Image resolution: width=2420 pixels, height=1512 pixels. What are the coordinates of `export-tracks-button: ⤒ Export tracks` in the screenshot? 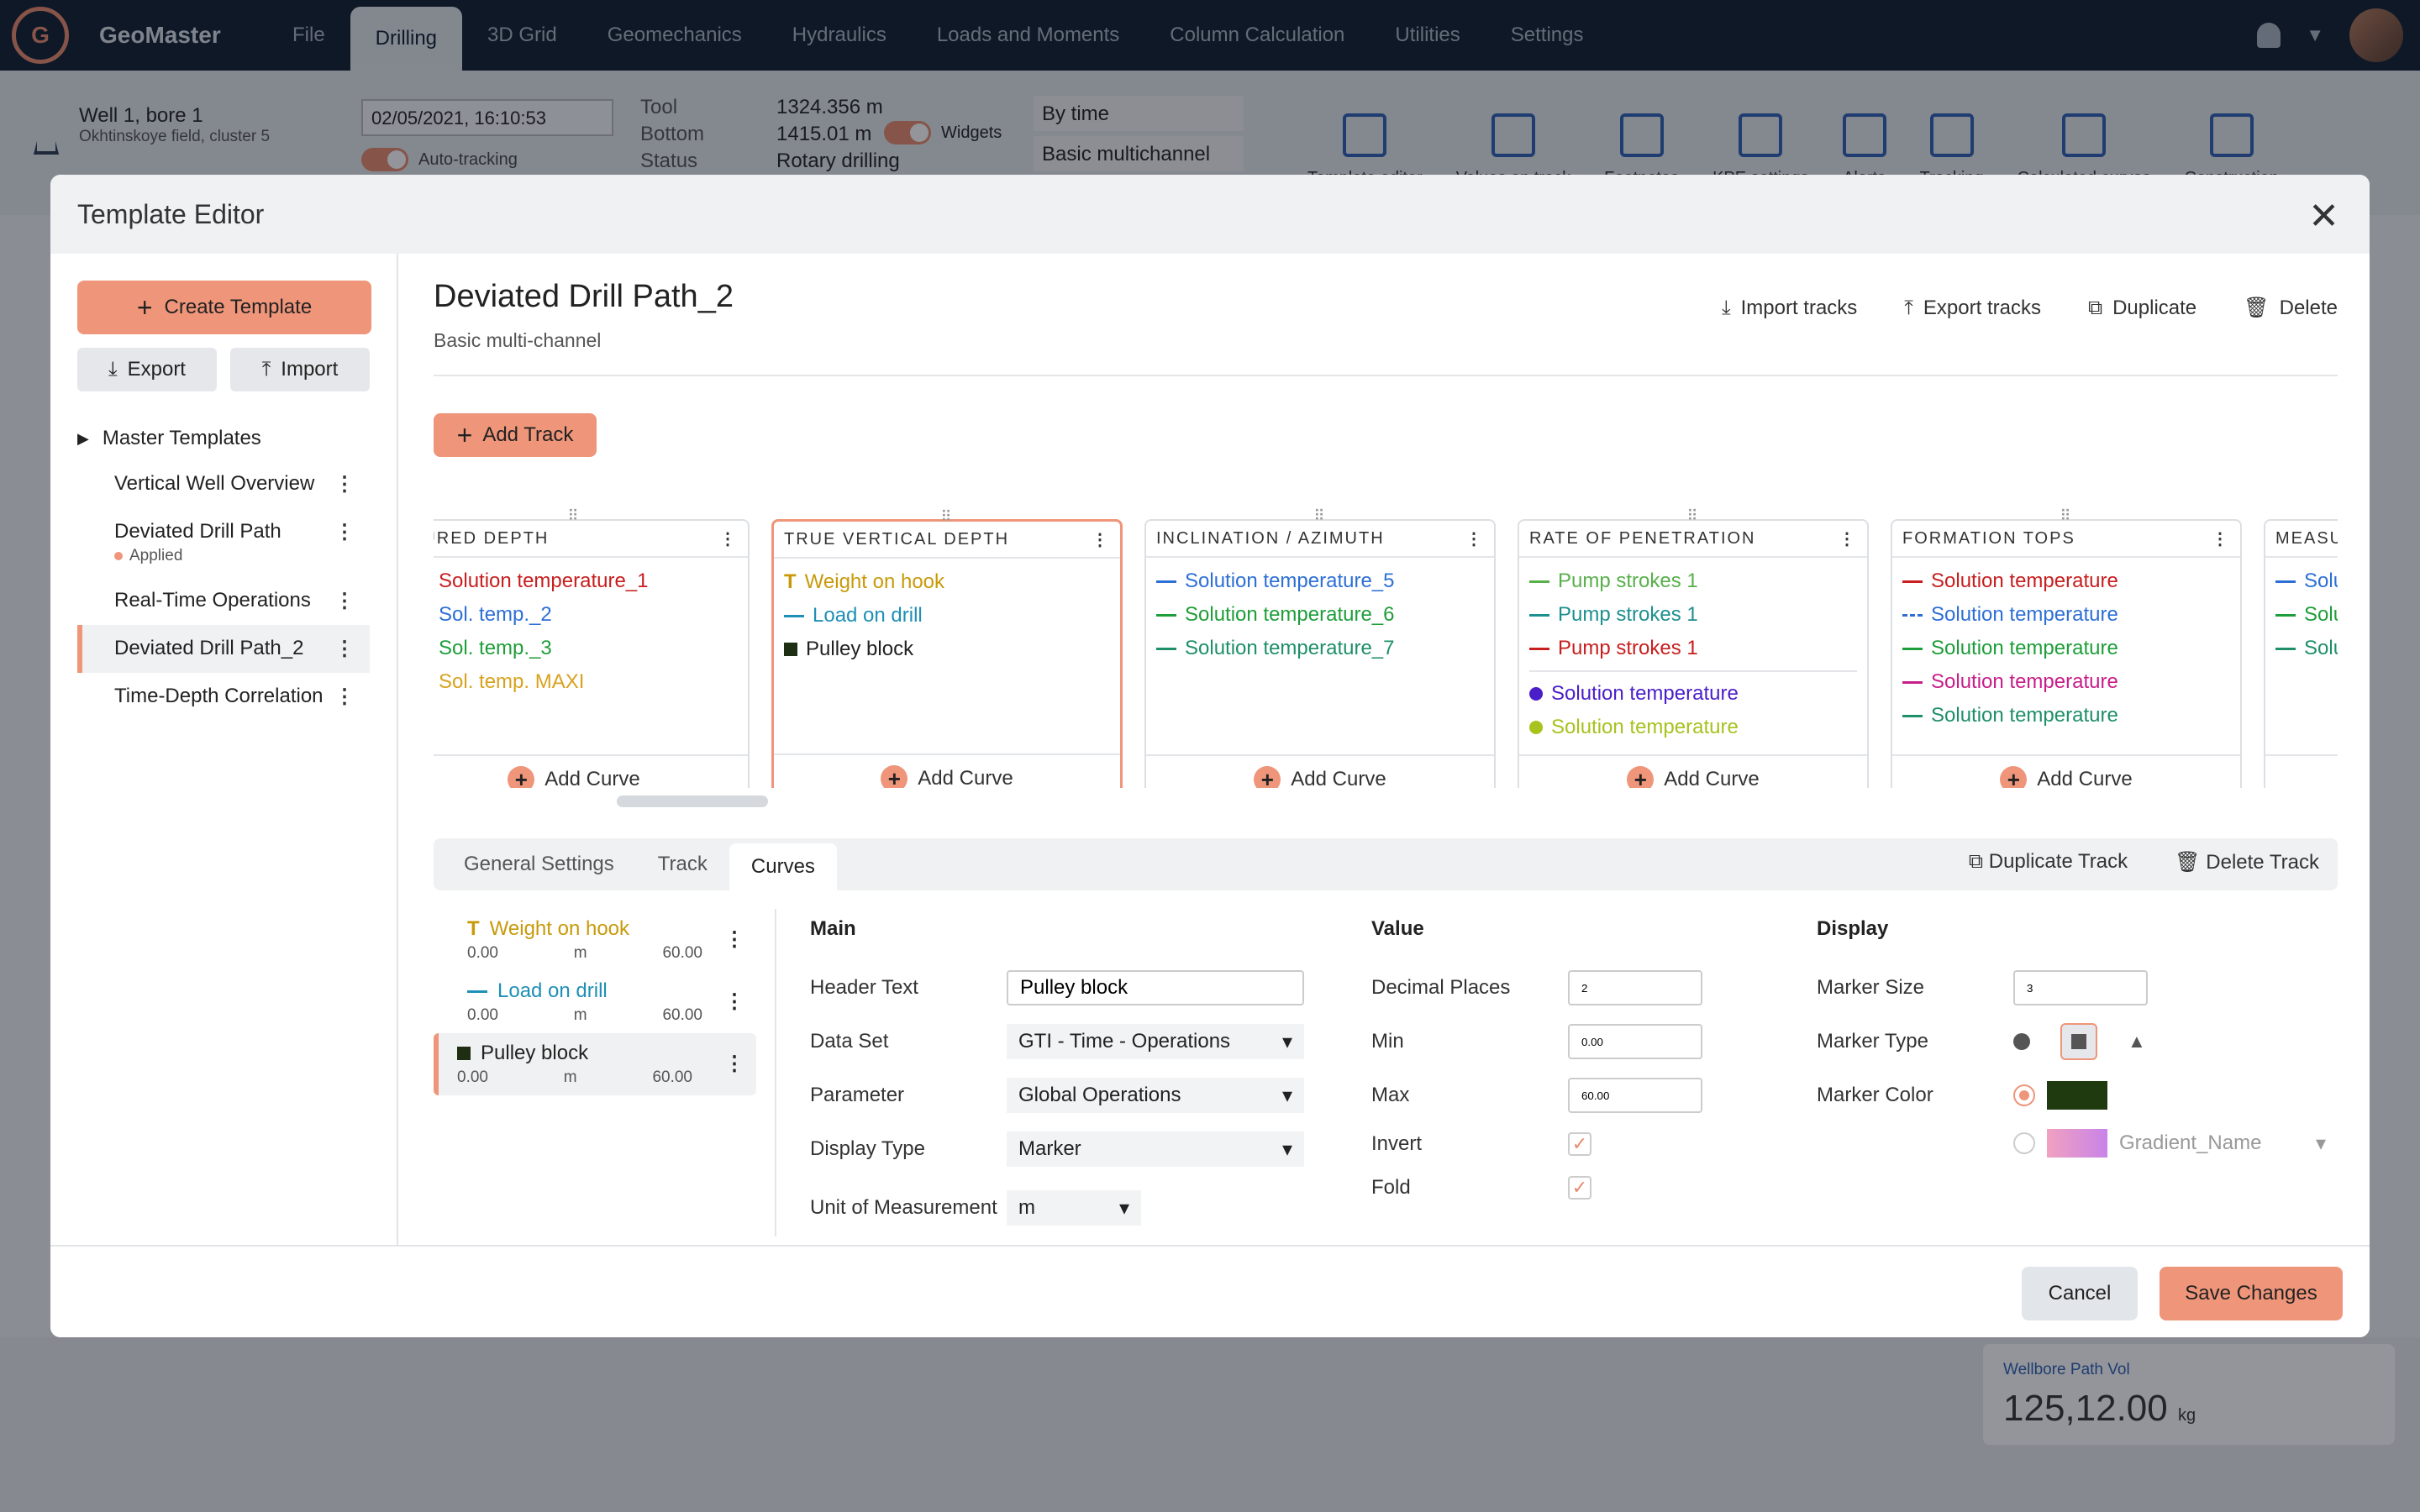 It's located at (1973, 308).